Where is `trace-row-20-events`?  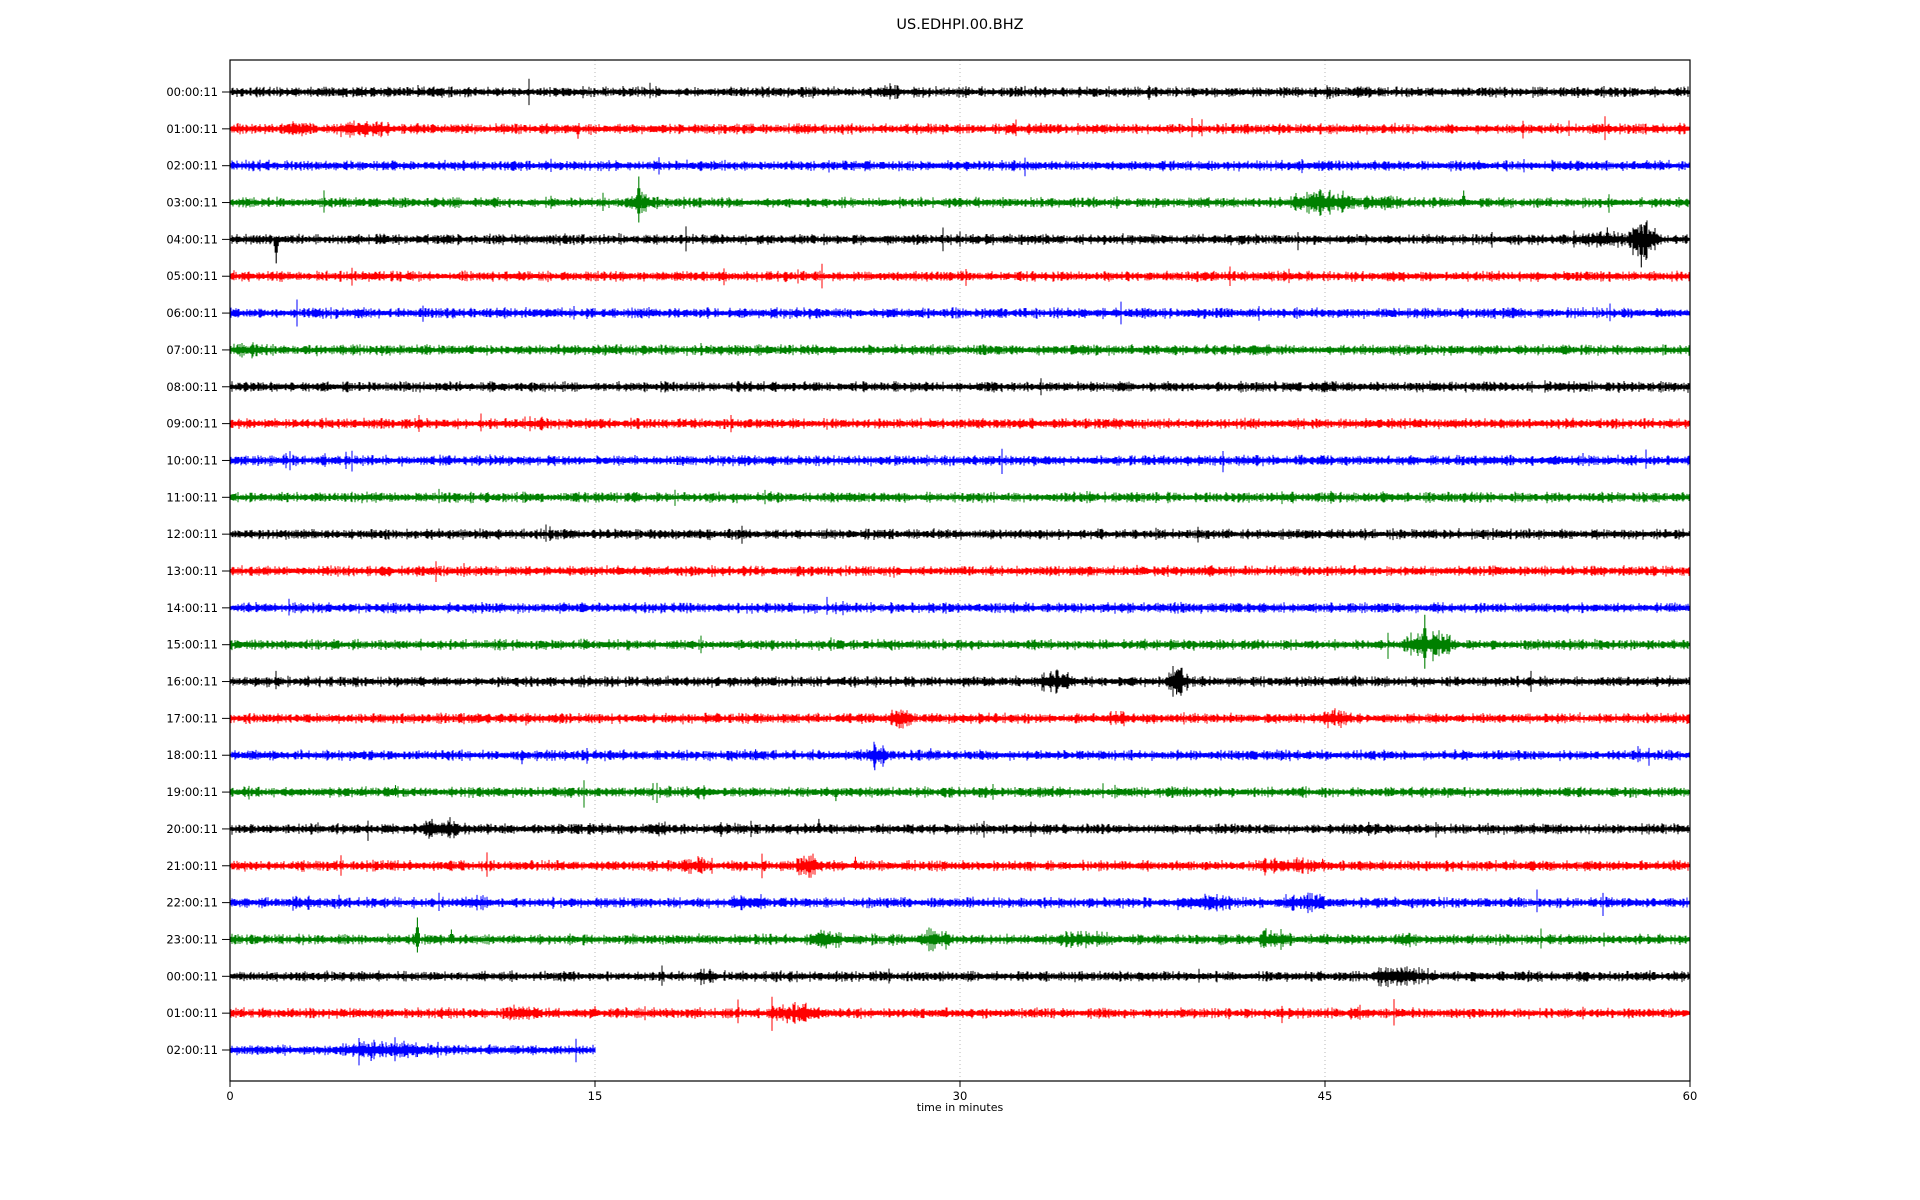
trace-row-20-events is located at coordinates (900, 827).